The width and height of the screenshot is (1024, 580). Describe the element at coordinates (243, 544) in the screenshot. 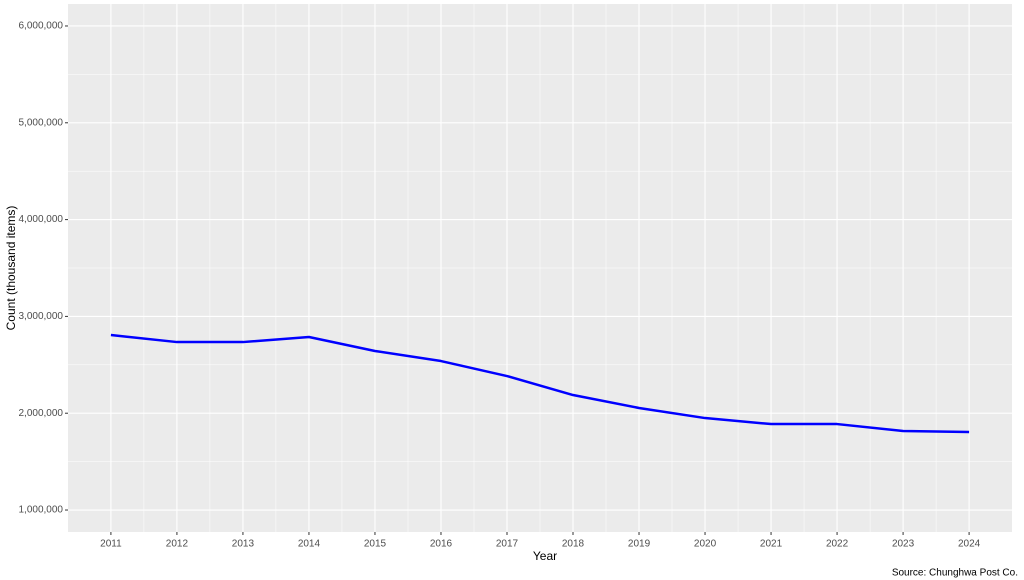

I see `x-tick-label: 2013` at that location.